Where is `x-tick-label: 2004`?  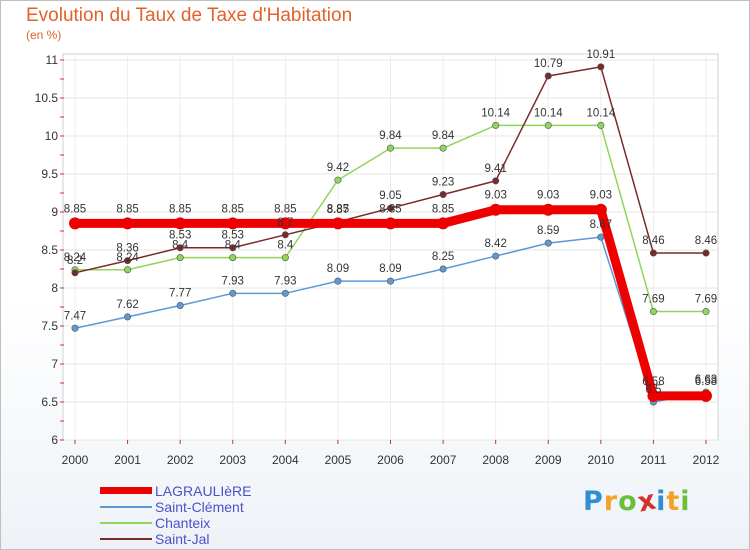 x-tick-label: 2004 is located at coordinates (285, 460).